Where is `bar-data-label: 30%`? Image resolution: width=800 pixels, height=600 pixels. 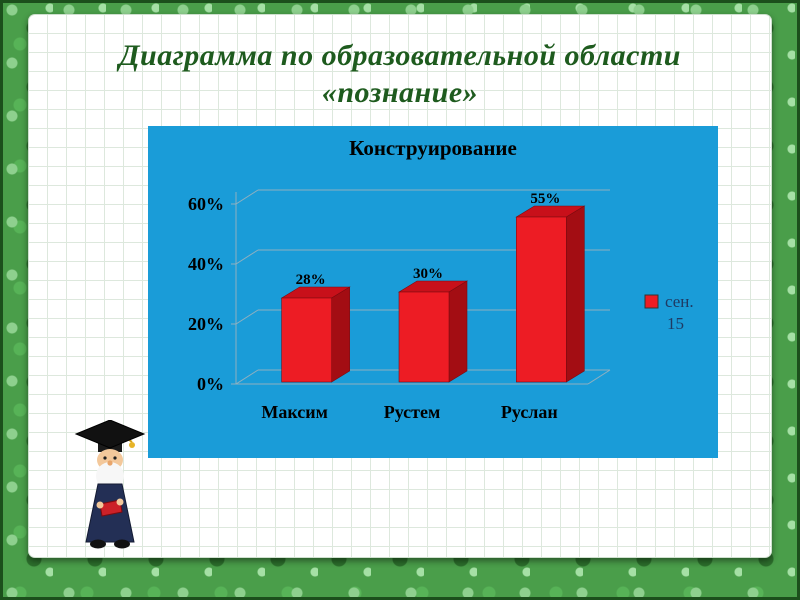 bar-data-label: 30% is located at coordinates (428, 274).